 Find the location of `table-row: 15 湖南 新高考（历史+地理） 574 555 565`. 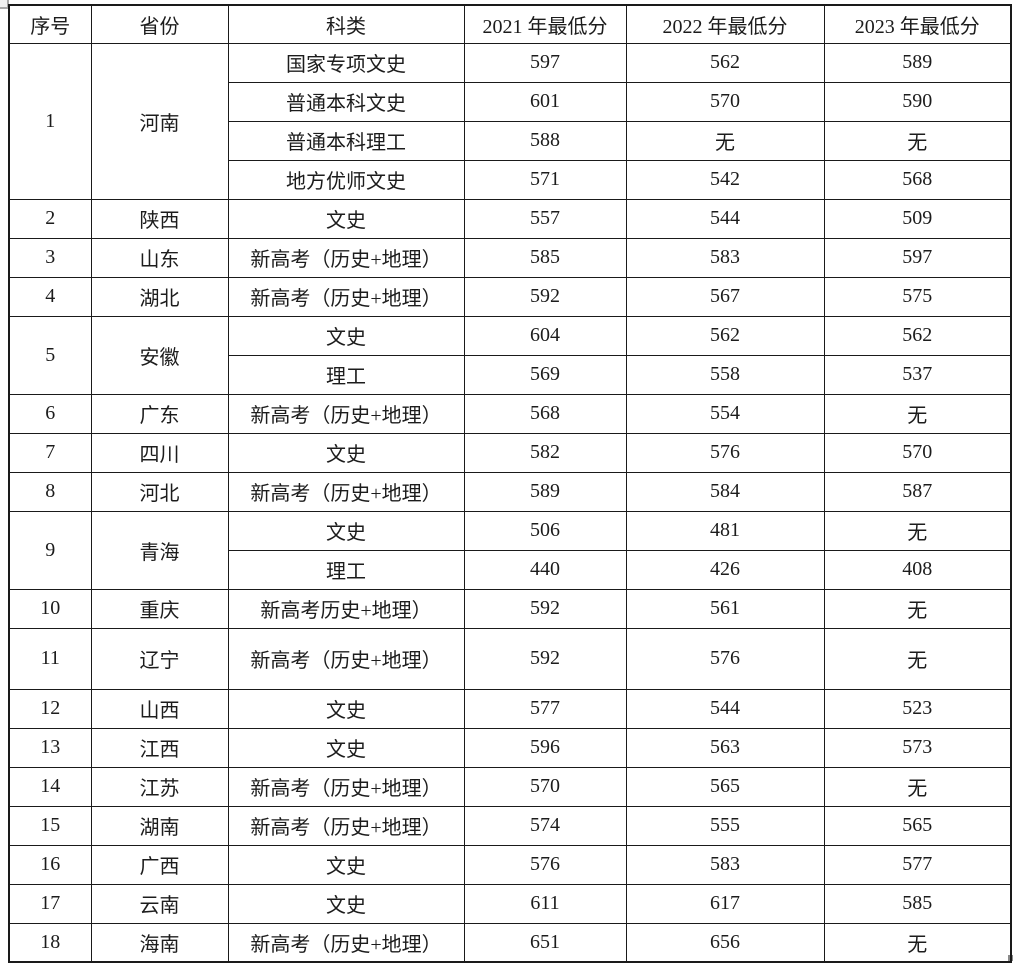

table-row: 15 湖南 新高考（历史+地理） 574 555 565 is located at coordinates (510, 825).